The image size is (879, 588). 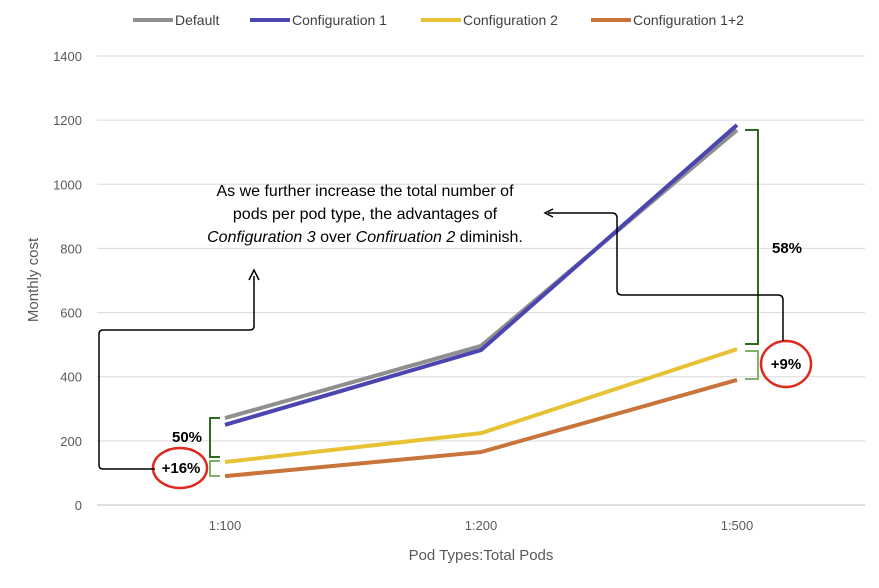 What do you see at coordinates (665, 277) in the screenshot?
I see `right-connector-arrow` at bounding box center [665, 277].